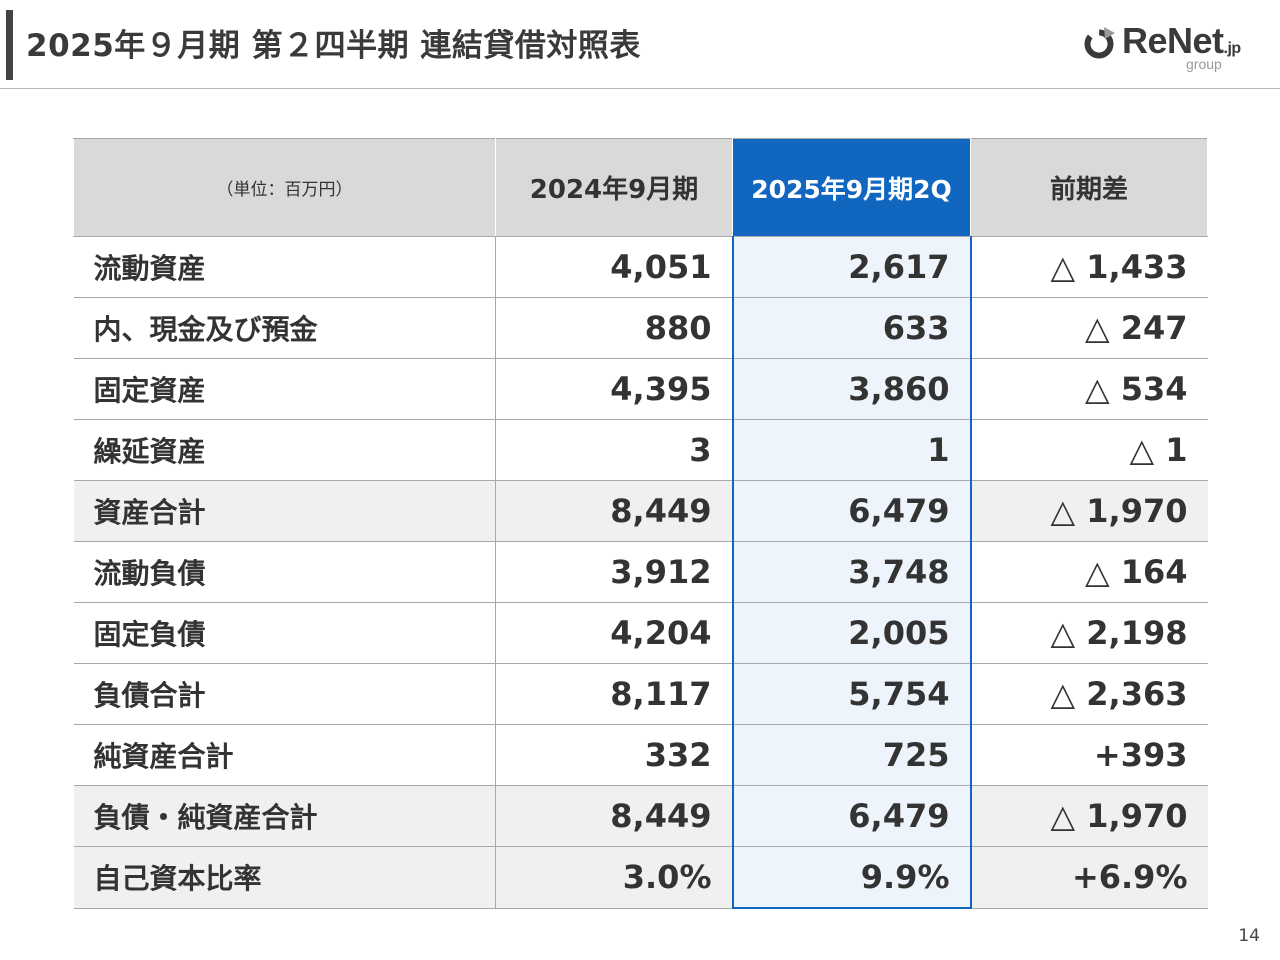  What do you see at coordinates (284, 572) in the screenshot?
I see `row-label: 流動負債` at bounding box center [284, 572].